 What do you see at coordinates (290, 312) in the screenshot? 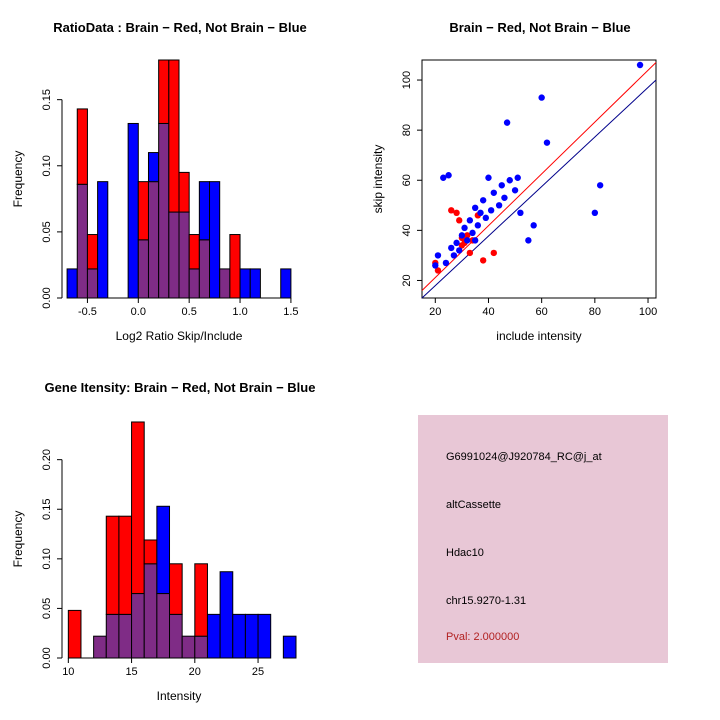
I see `x-tick-label: 1.5` at bounding box center [290, 312].